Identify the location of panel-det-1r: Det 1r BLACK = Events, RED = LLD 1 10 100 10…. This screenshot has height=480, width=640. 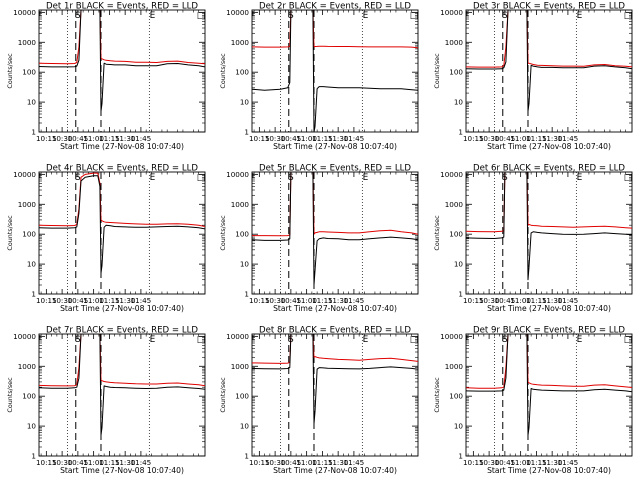
(106, 76).